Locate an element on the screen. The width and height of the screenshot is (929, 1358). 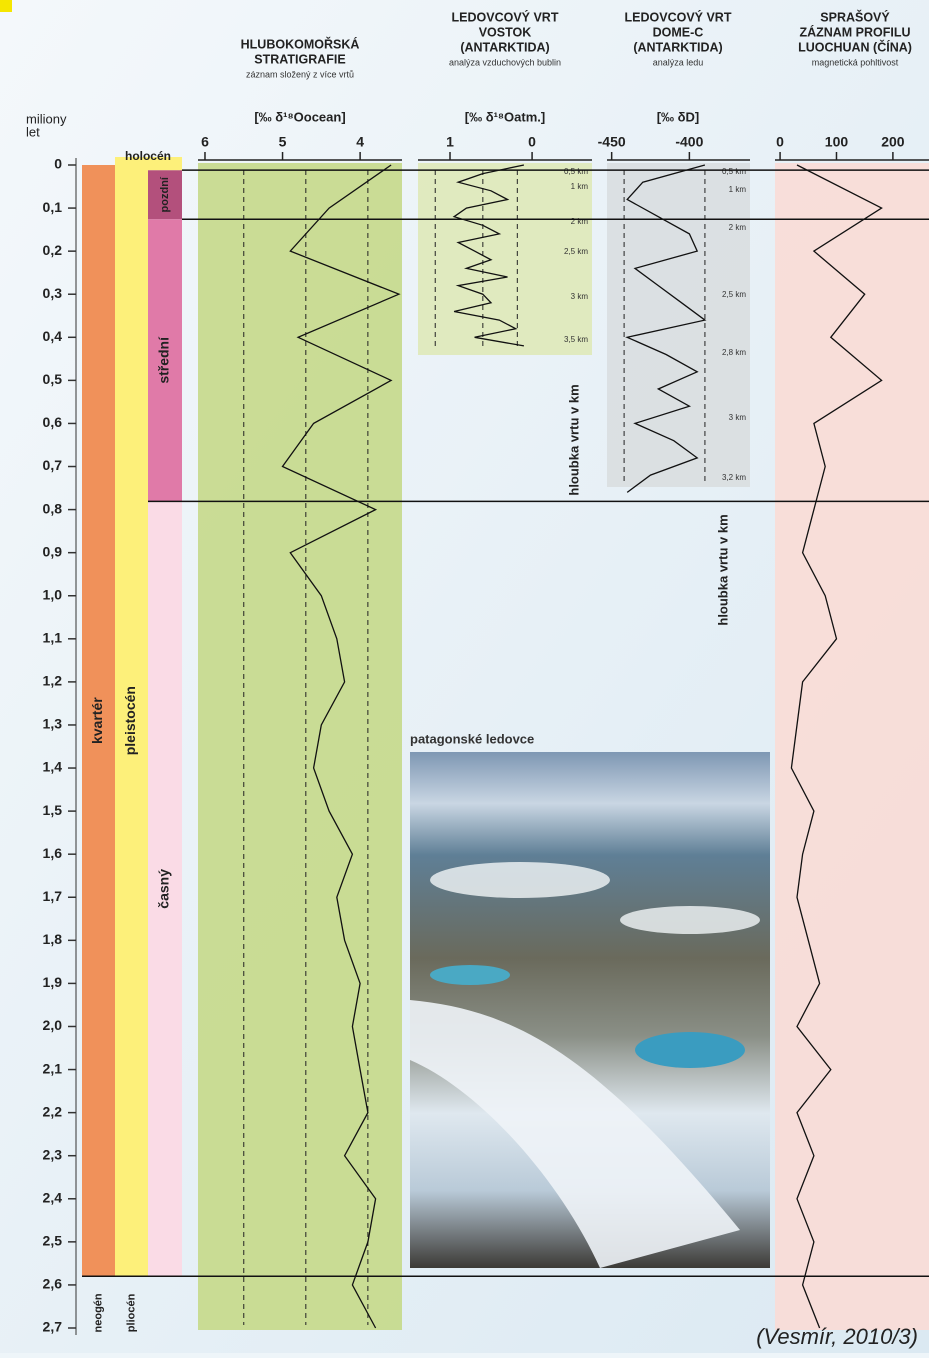
age-tick-label: 1,8 is located at coordinates (53, 939).